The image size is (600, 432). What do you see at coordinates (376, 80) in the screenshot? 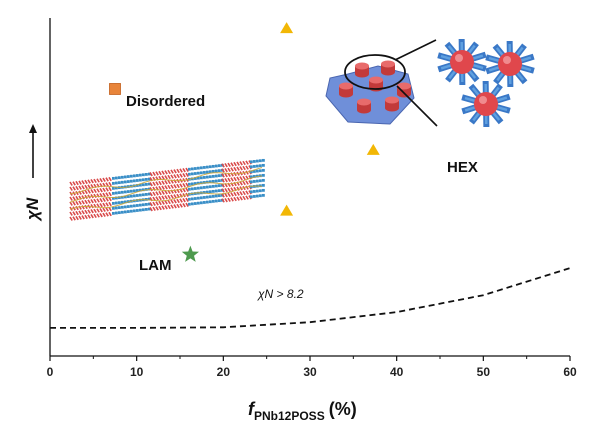
I see `hex-cylinder-top` at bounding box center [376, 80].